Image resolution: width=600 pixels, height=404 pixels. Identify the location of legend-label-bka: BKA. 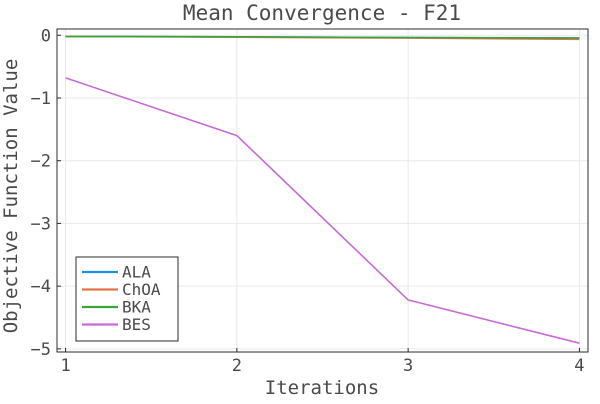
(136, 307).